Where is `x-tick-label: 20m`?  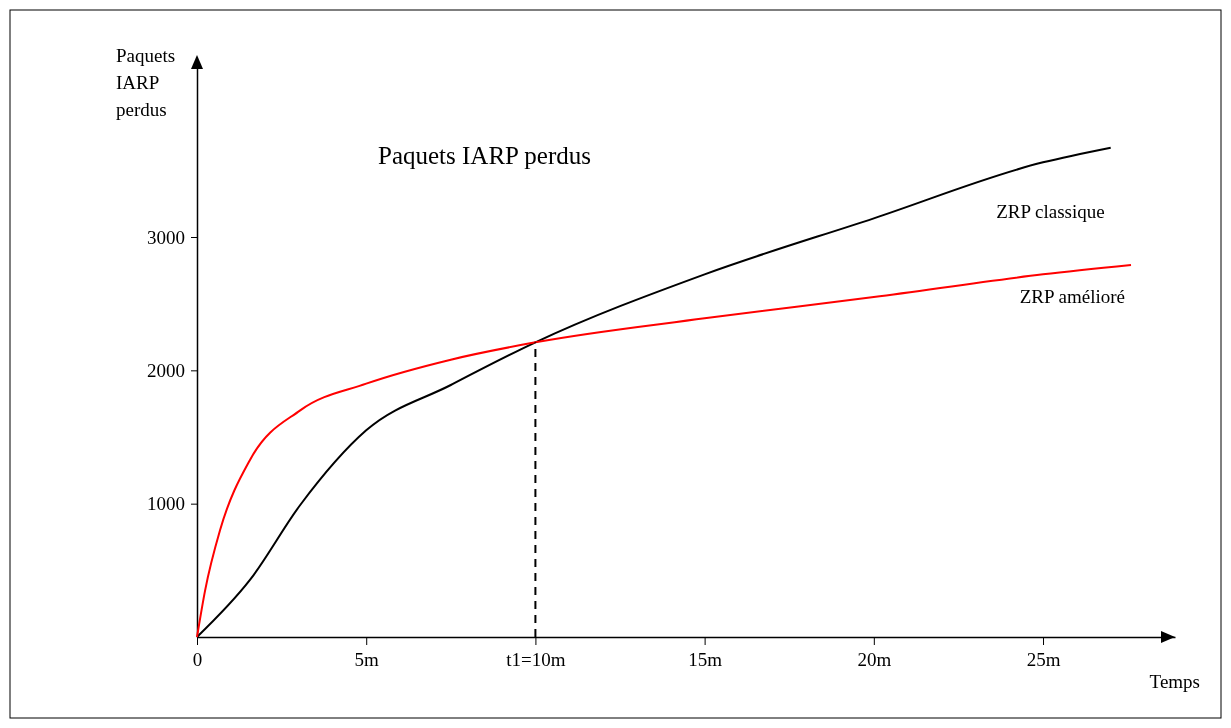
x-tick-label: 20m is located at coordinates (874, 660).